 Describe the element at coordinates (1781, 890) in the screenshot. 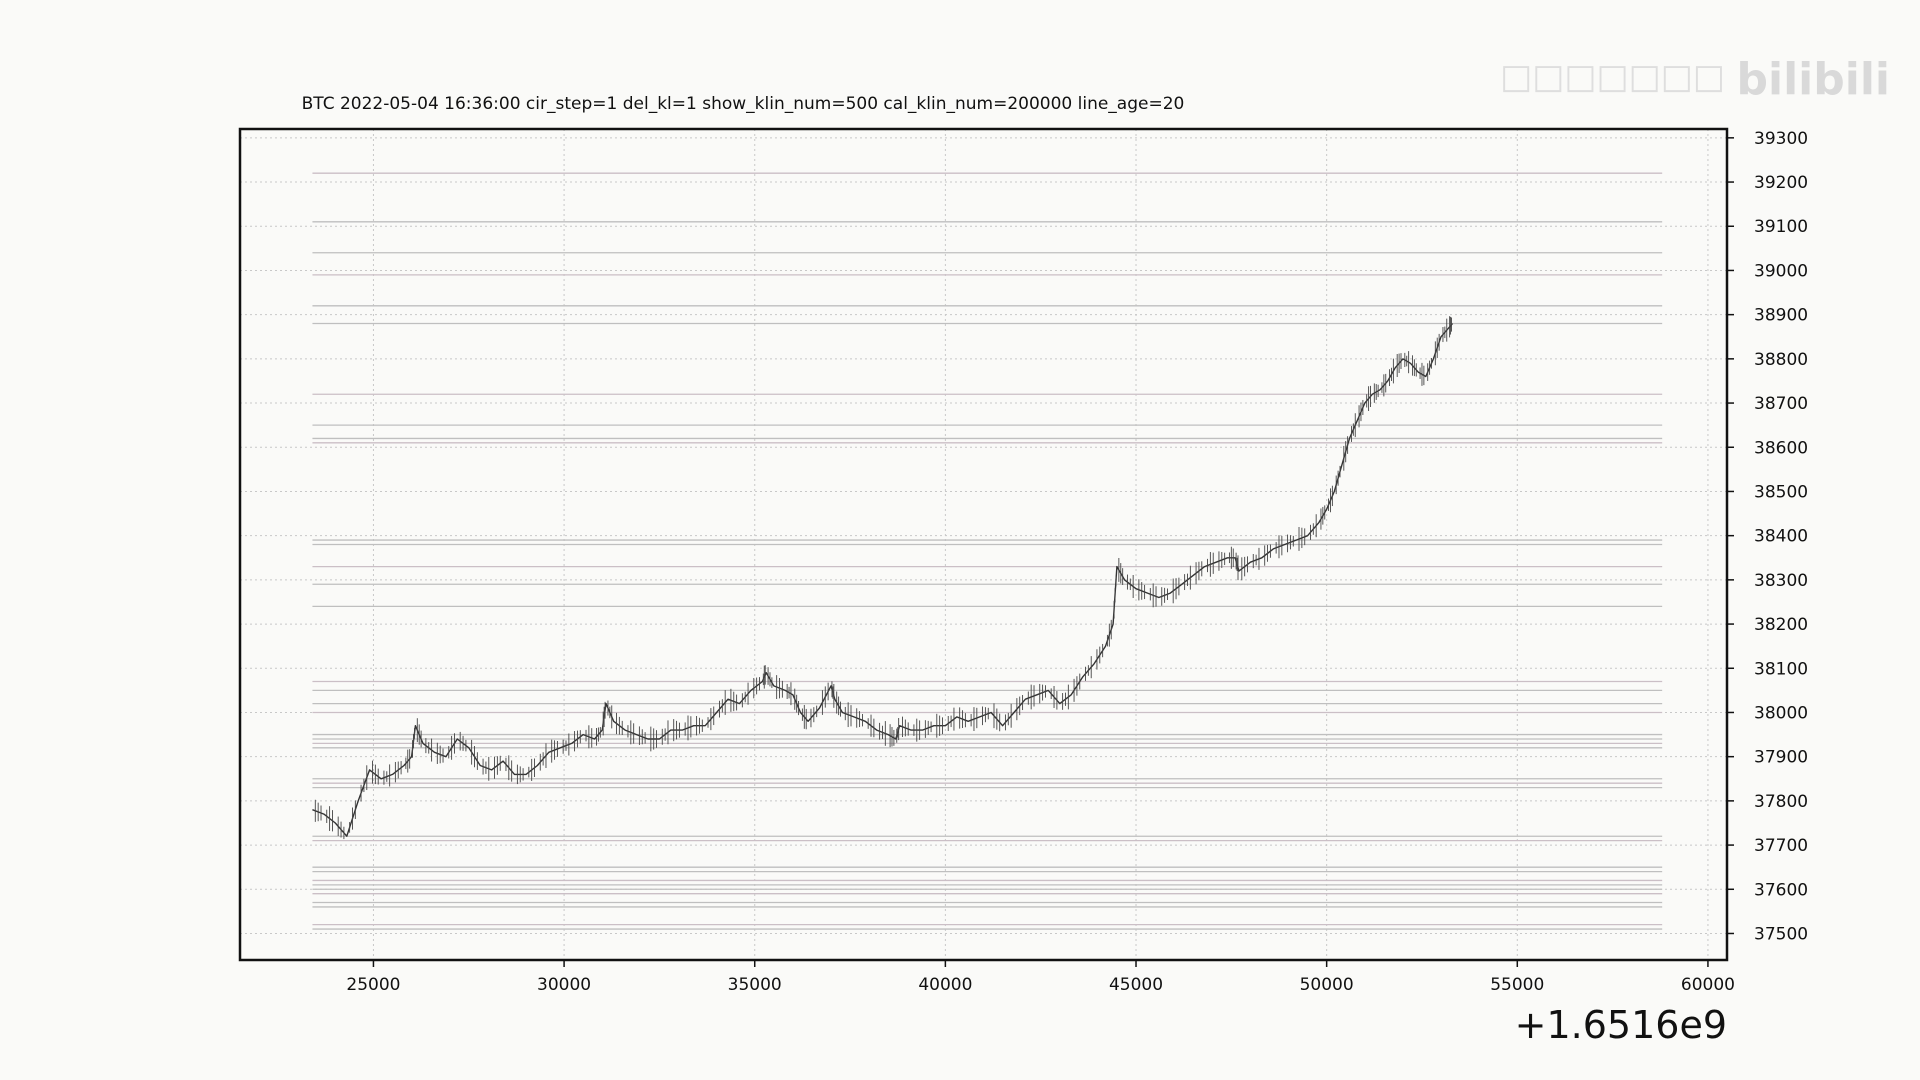

I see `y-tick-label: 37600` at that location.